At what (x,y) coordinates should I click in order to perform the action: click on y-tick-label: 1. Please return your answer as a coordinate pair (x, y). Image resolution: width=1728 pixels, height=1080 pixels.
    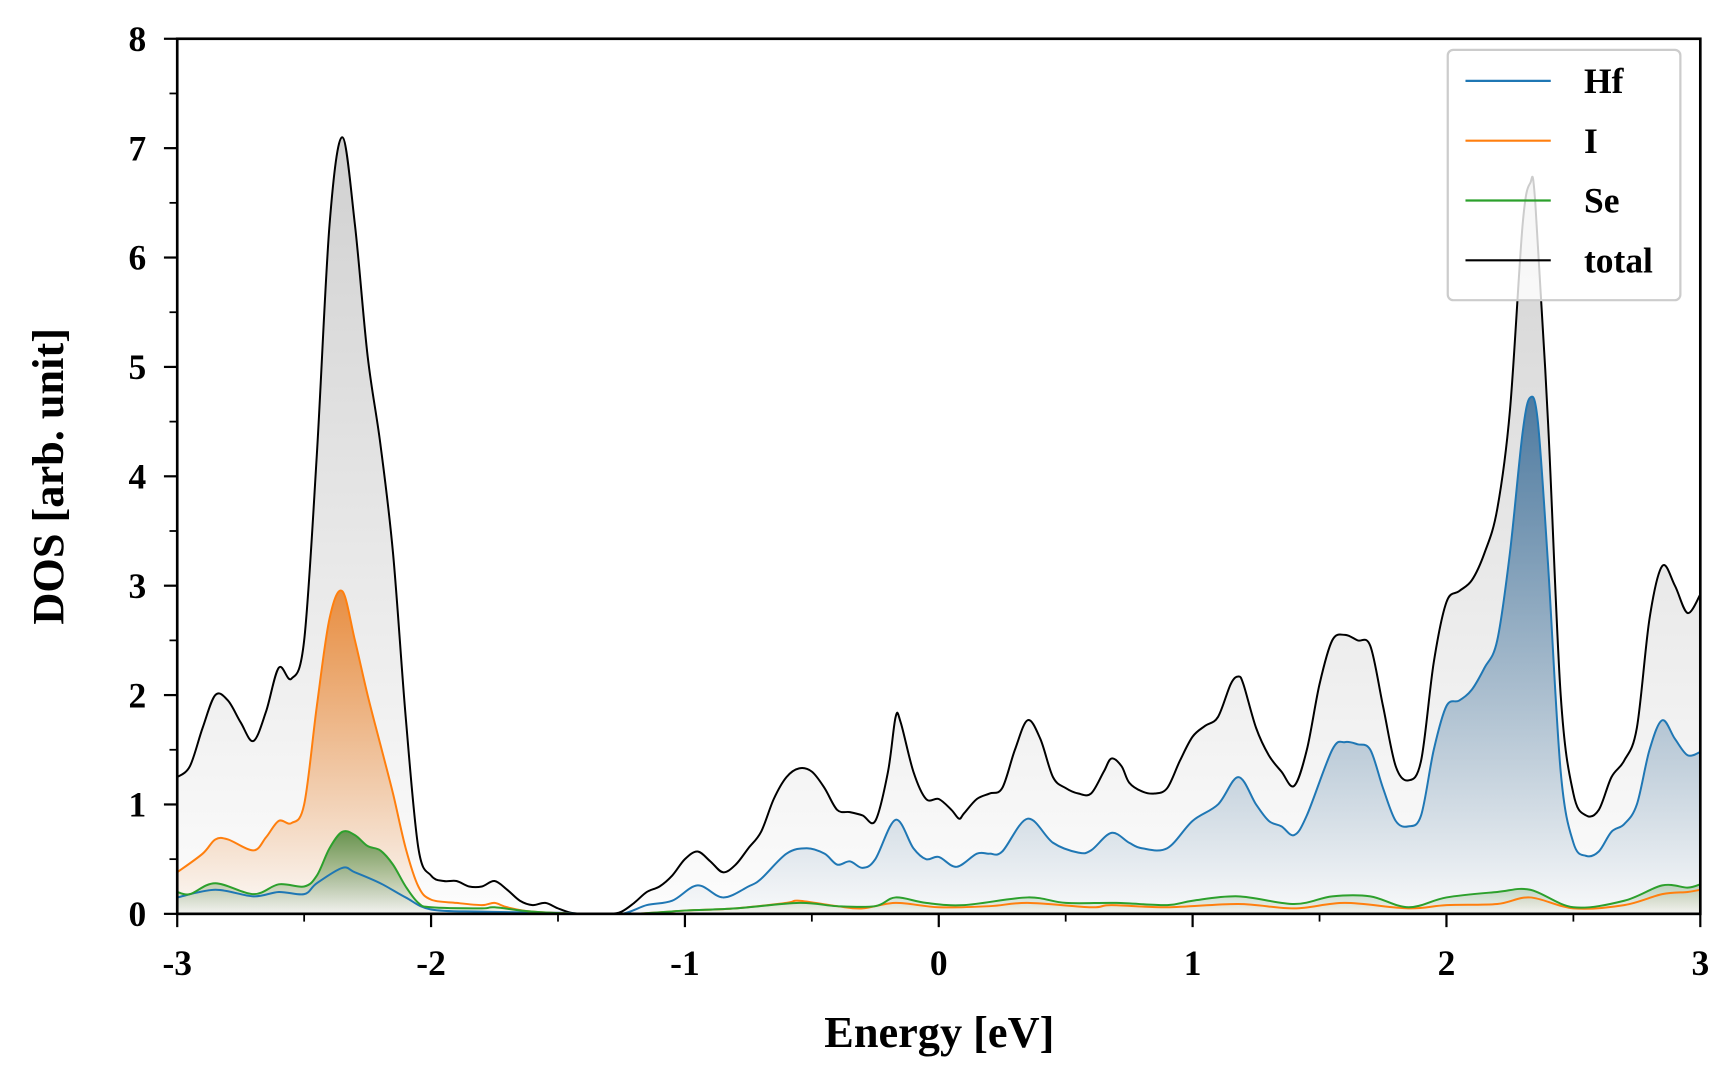
    Looking at the image, I should click on (137, 805).